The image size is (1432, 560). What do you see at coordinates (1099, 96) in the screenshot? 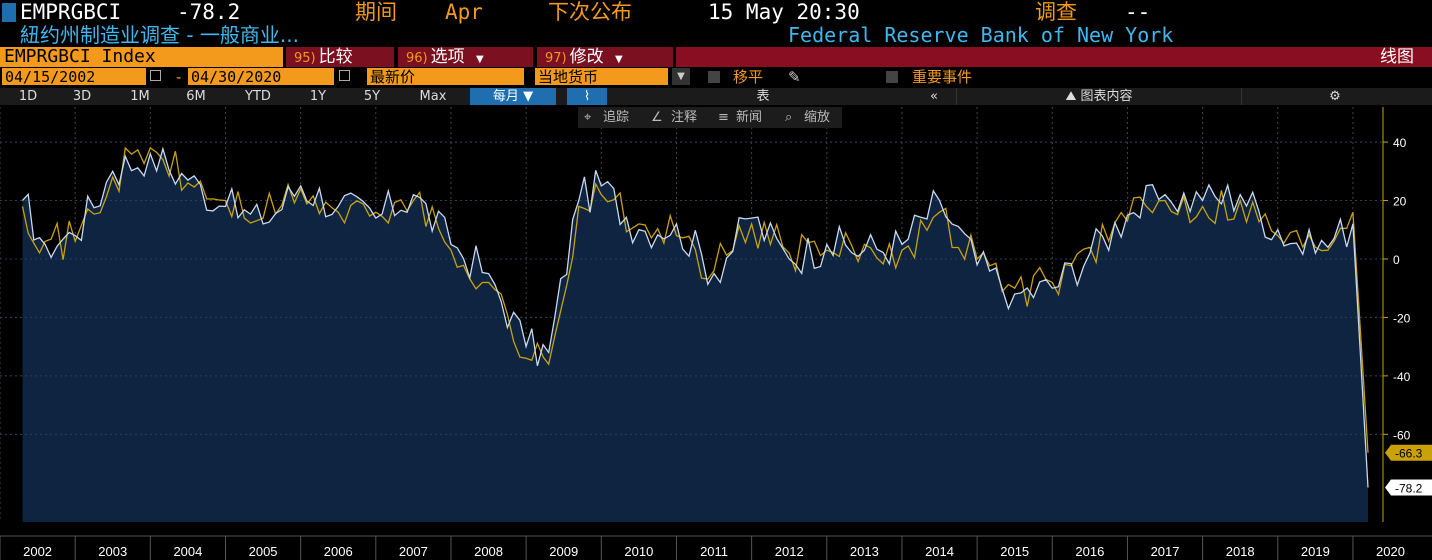
I see `chart-content-button: ⛰ 图表内容` at bounding box center [1099, 96].